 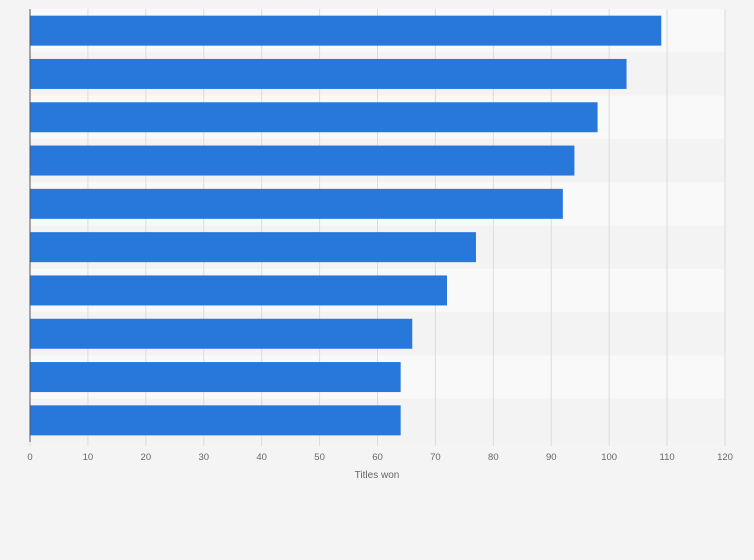 I want to click on x-axis-title: Titles won, so click(x=377, y=475).